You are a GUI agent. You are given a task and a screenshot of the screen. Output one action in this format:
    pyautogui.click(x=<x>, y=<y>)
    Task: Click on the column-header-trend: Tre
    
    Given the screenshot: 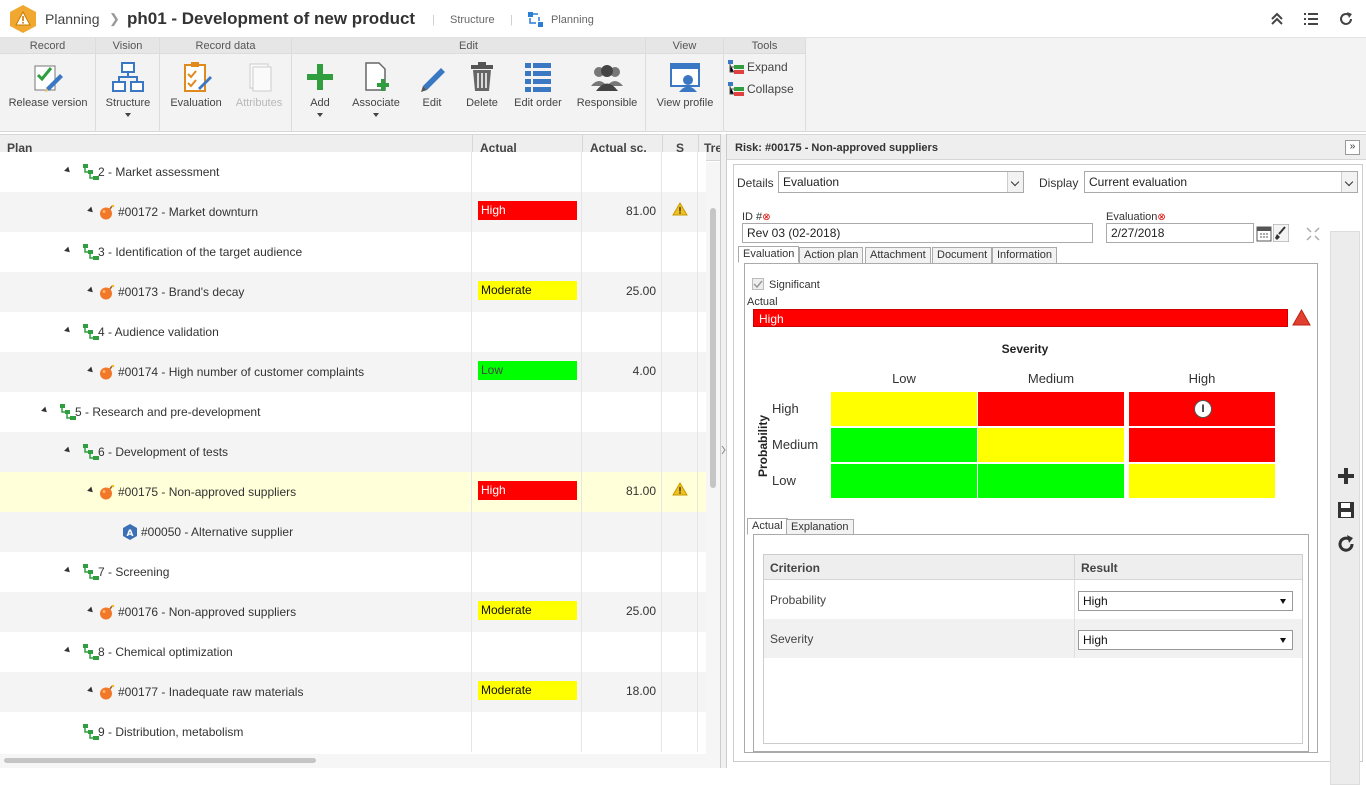 What is the action you would take?
    pyautogui.click(x=712, y=148)
    